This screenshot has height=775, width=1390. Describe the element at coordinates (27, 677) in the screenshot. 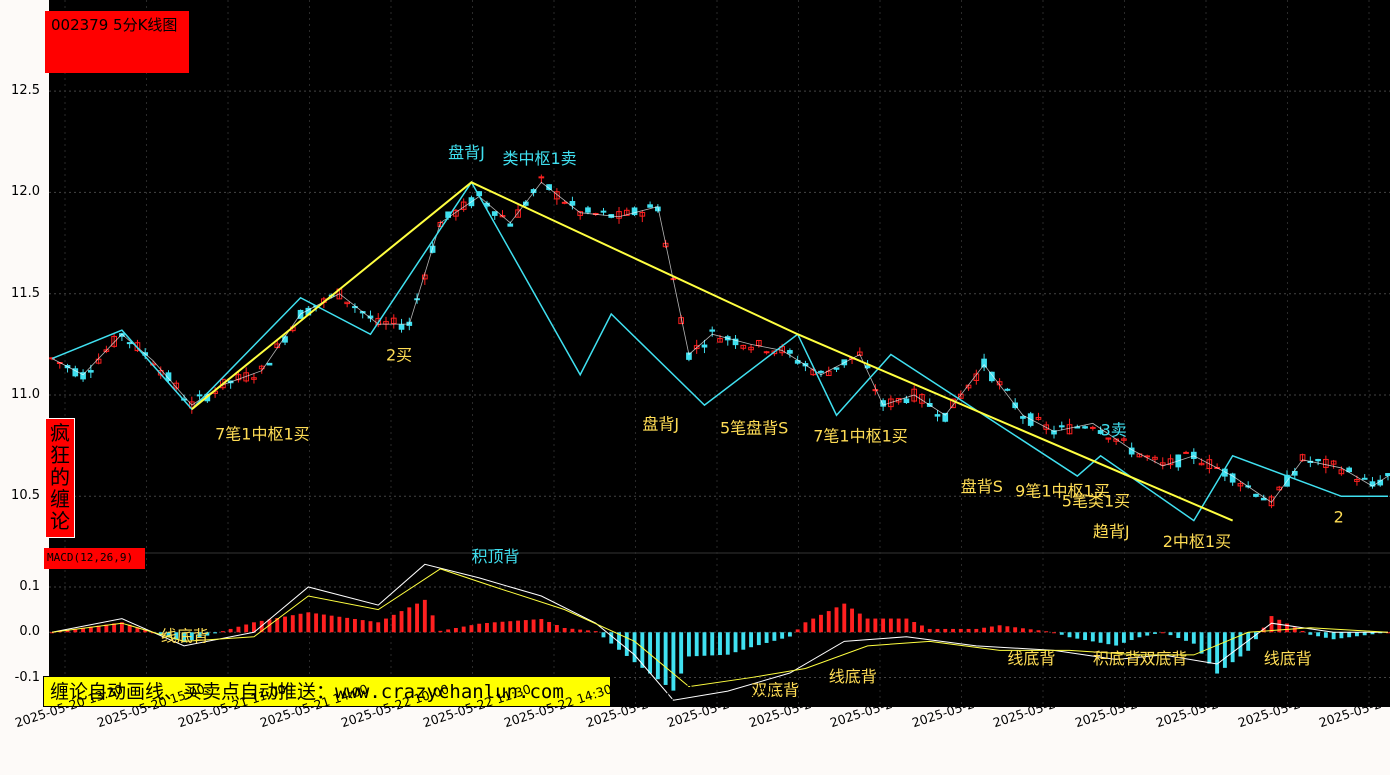

I see `macd-tick-label: -0.1` at that location.